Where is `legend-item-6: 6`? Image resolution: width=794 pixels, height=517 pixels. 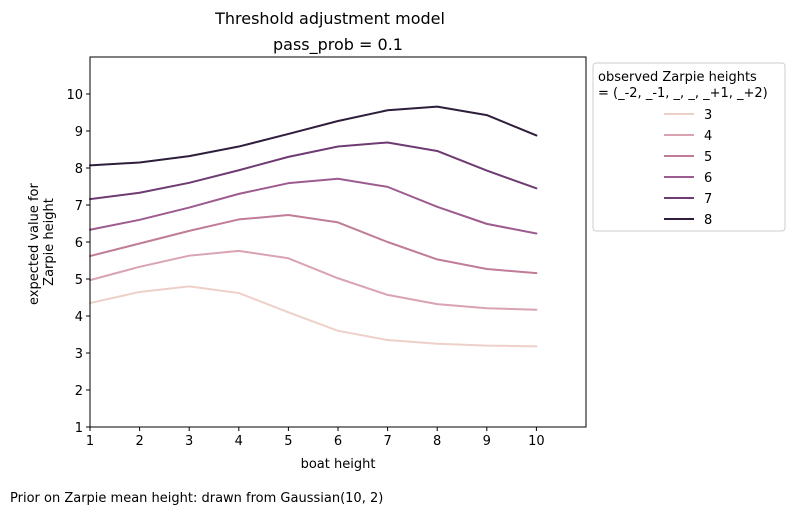 legend-item-6: 6 is located at coordinates (688, 178).